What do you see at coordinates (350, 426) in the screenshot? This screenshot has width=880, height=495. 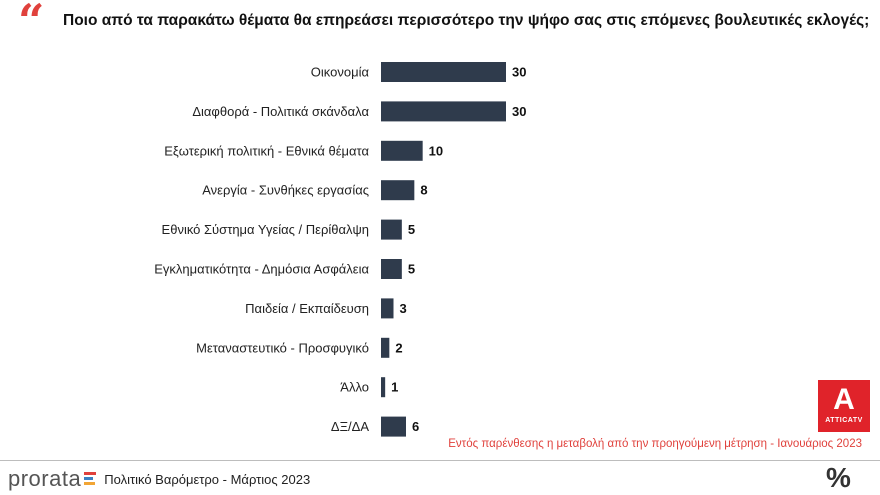 I see `category-label: ΔΞ/ΔΑ` at bounding box center [350, 426].